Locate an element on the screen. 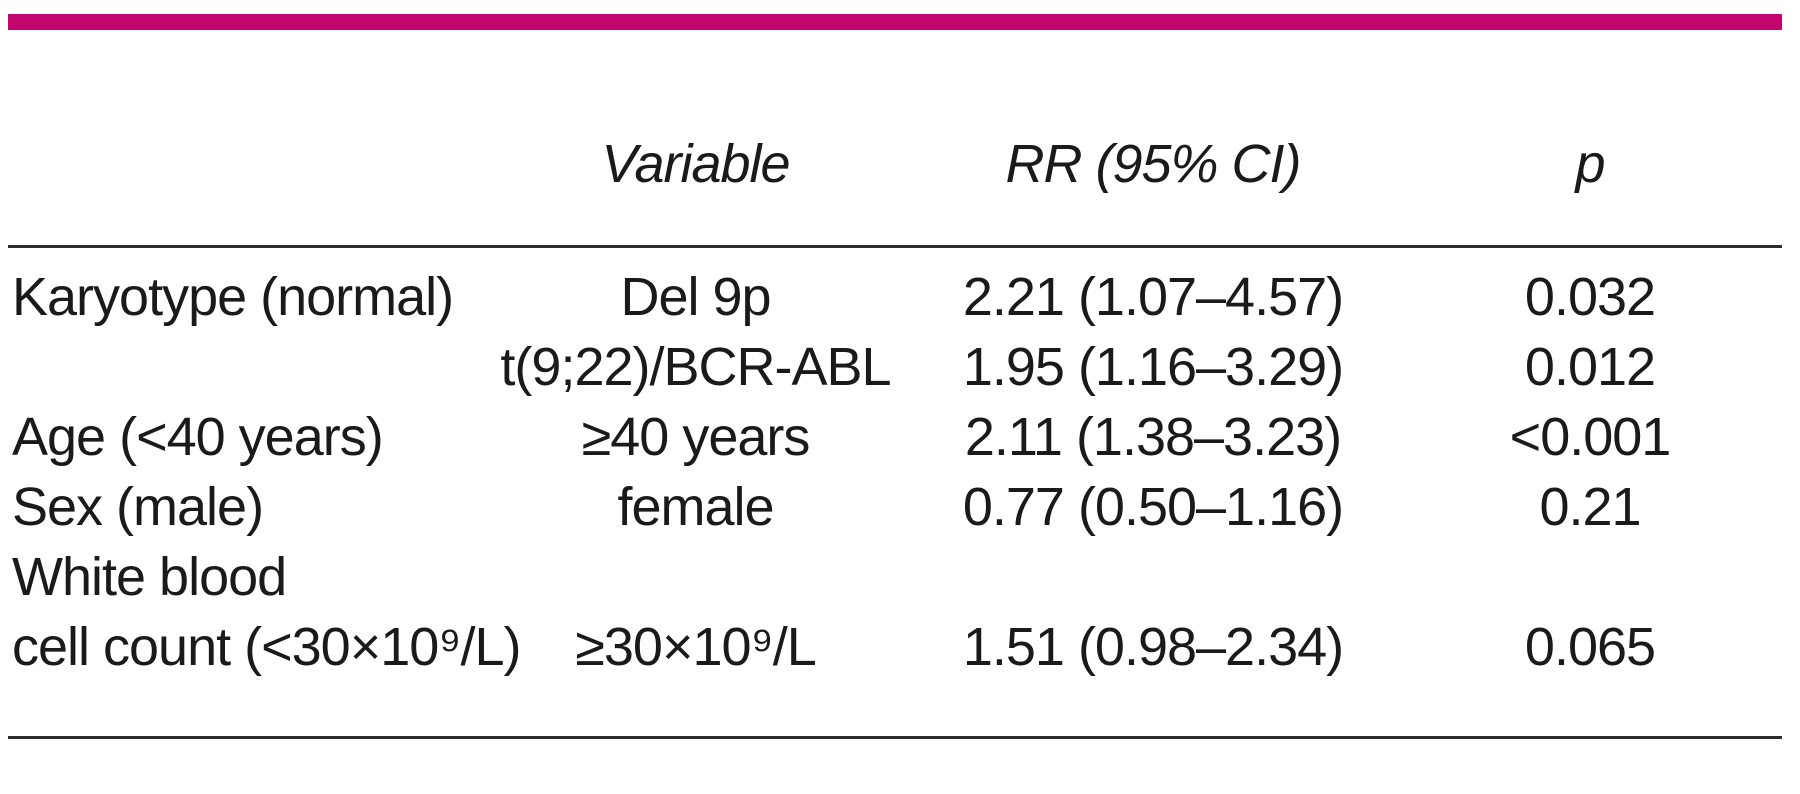 This screenshot has height=794, width=1800. row-label: Karyotype (normal) is located at coordinates (233, 297).